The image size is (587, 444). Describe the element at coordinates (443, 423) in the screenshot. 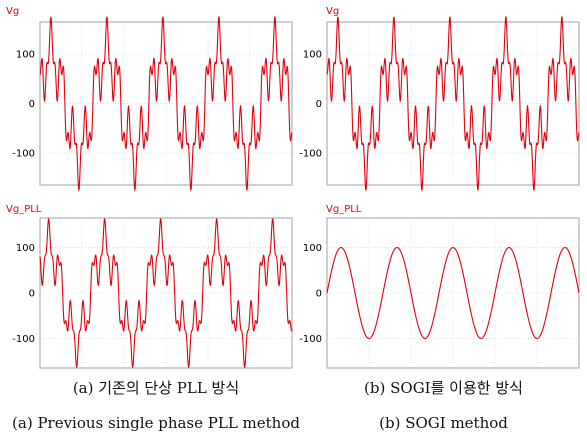

I see `caption-b-english: (b) SOGI method` at that location.